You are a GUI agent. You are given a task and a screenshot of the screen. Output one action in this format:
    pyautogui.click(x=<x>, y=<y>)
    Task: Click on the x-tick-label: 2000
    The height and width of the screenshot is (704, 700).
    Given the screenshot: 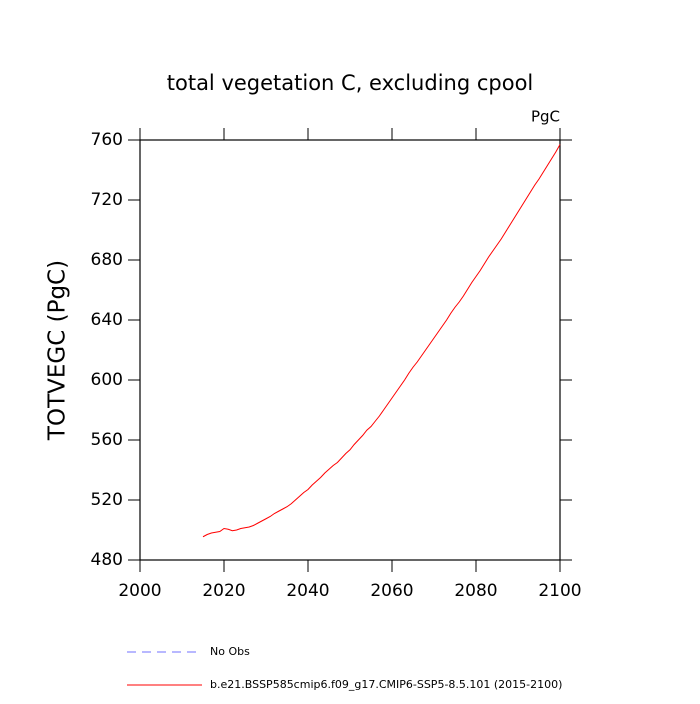 What is the action you would take?
    pyautogui.click(x=139, y=591)
    